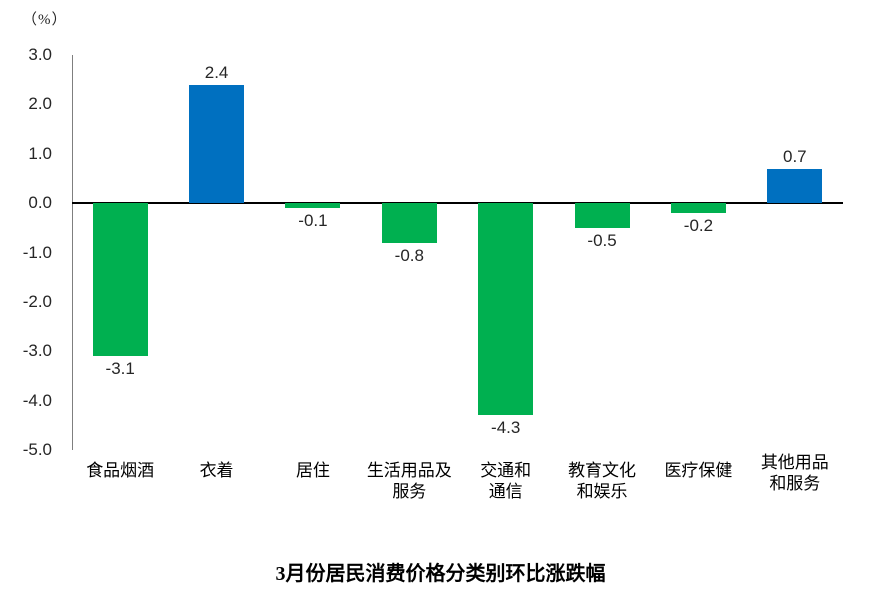 This screenshot has width=881, height=607. I want to click on chart-title: 3月份居民消费价格分类别环比涨跌幅, so click(440, 574).